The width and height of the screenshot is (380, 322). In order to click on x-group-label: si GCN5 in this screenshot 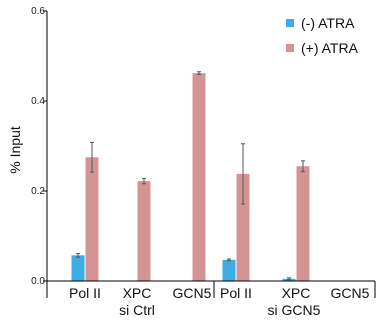, I will do `click(294, 310)`.